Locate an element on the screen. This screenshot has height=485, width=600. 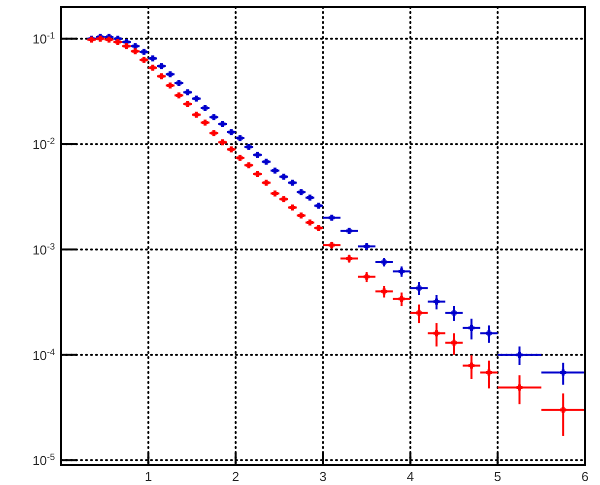
x-tick-label: 1 is located at coordinates (148, 476).